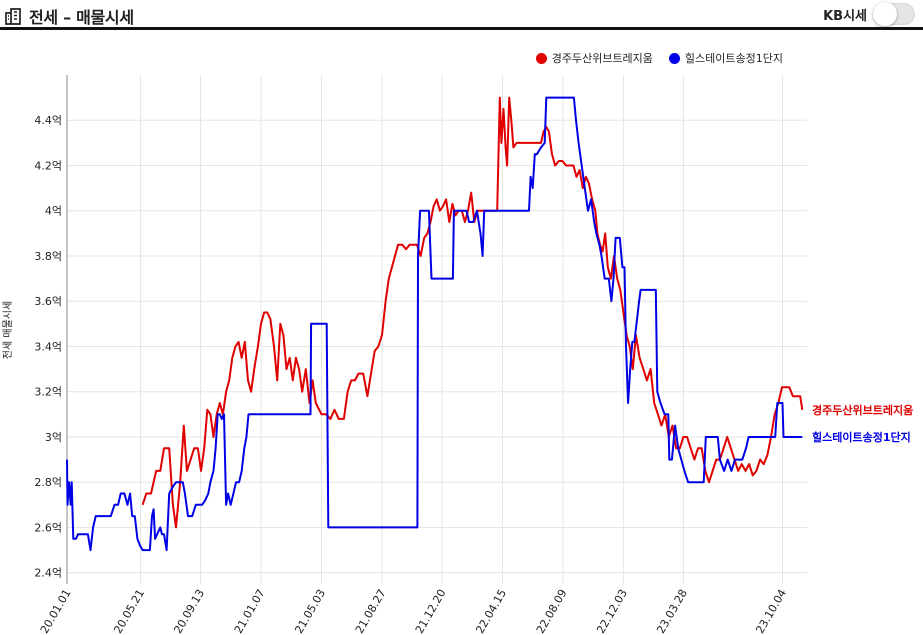 This screenshot has width=923, height=635. I want to click on y-tick-label: 2.8억, so click(48, 482).